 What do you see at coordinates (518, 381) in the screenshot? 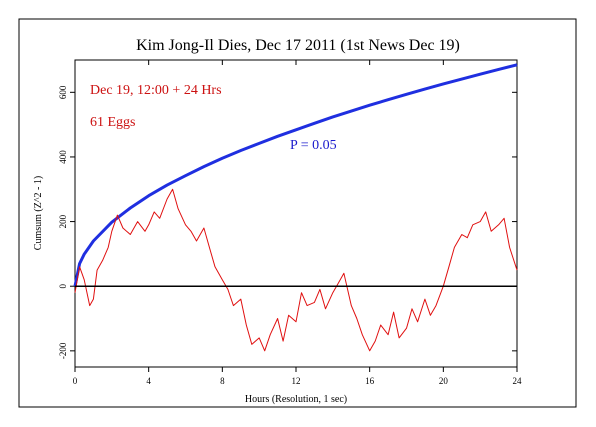
I see `x-tick-label: 24` at bounding box center [518, 381].